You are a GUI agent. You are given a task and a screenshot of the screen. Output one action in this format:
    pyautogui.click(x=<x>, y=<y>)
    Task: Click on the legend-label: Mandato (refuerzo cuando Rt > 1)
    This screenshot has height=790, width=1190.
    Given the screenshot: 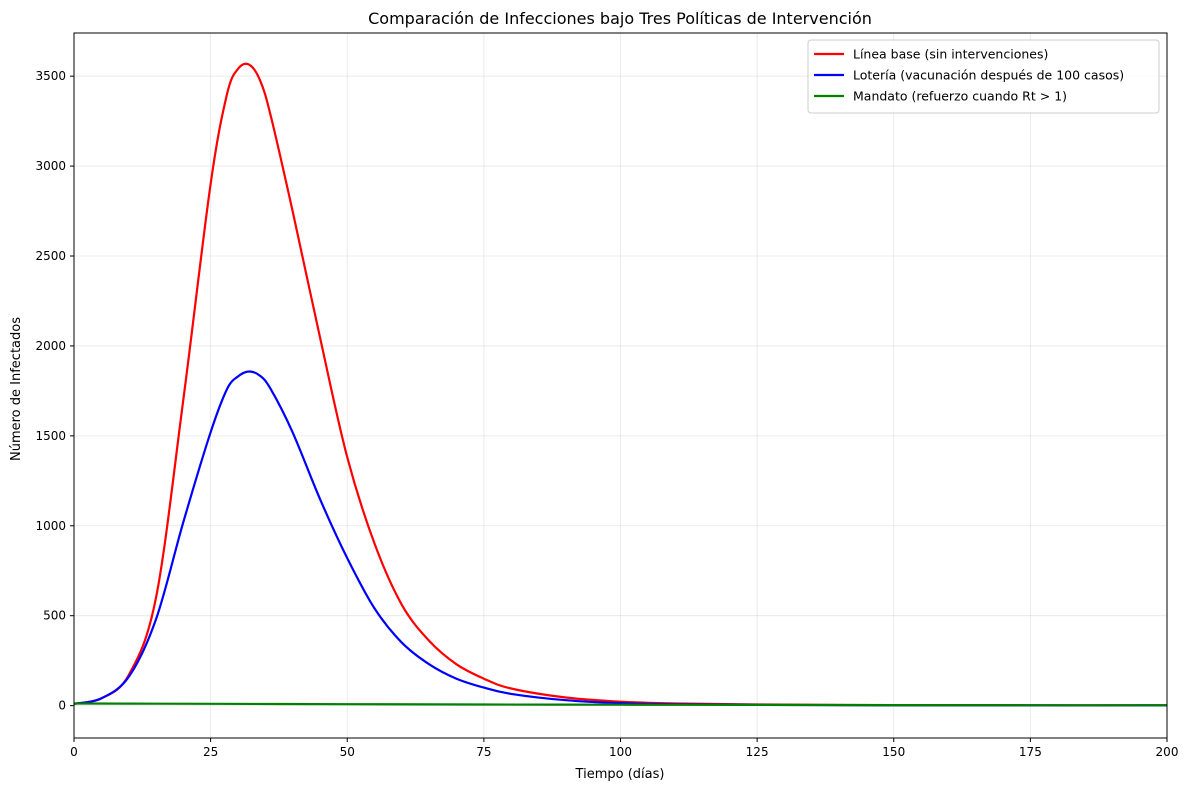 What is the action you would take?
    pyautogui.click(x=960, y=96)
    